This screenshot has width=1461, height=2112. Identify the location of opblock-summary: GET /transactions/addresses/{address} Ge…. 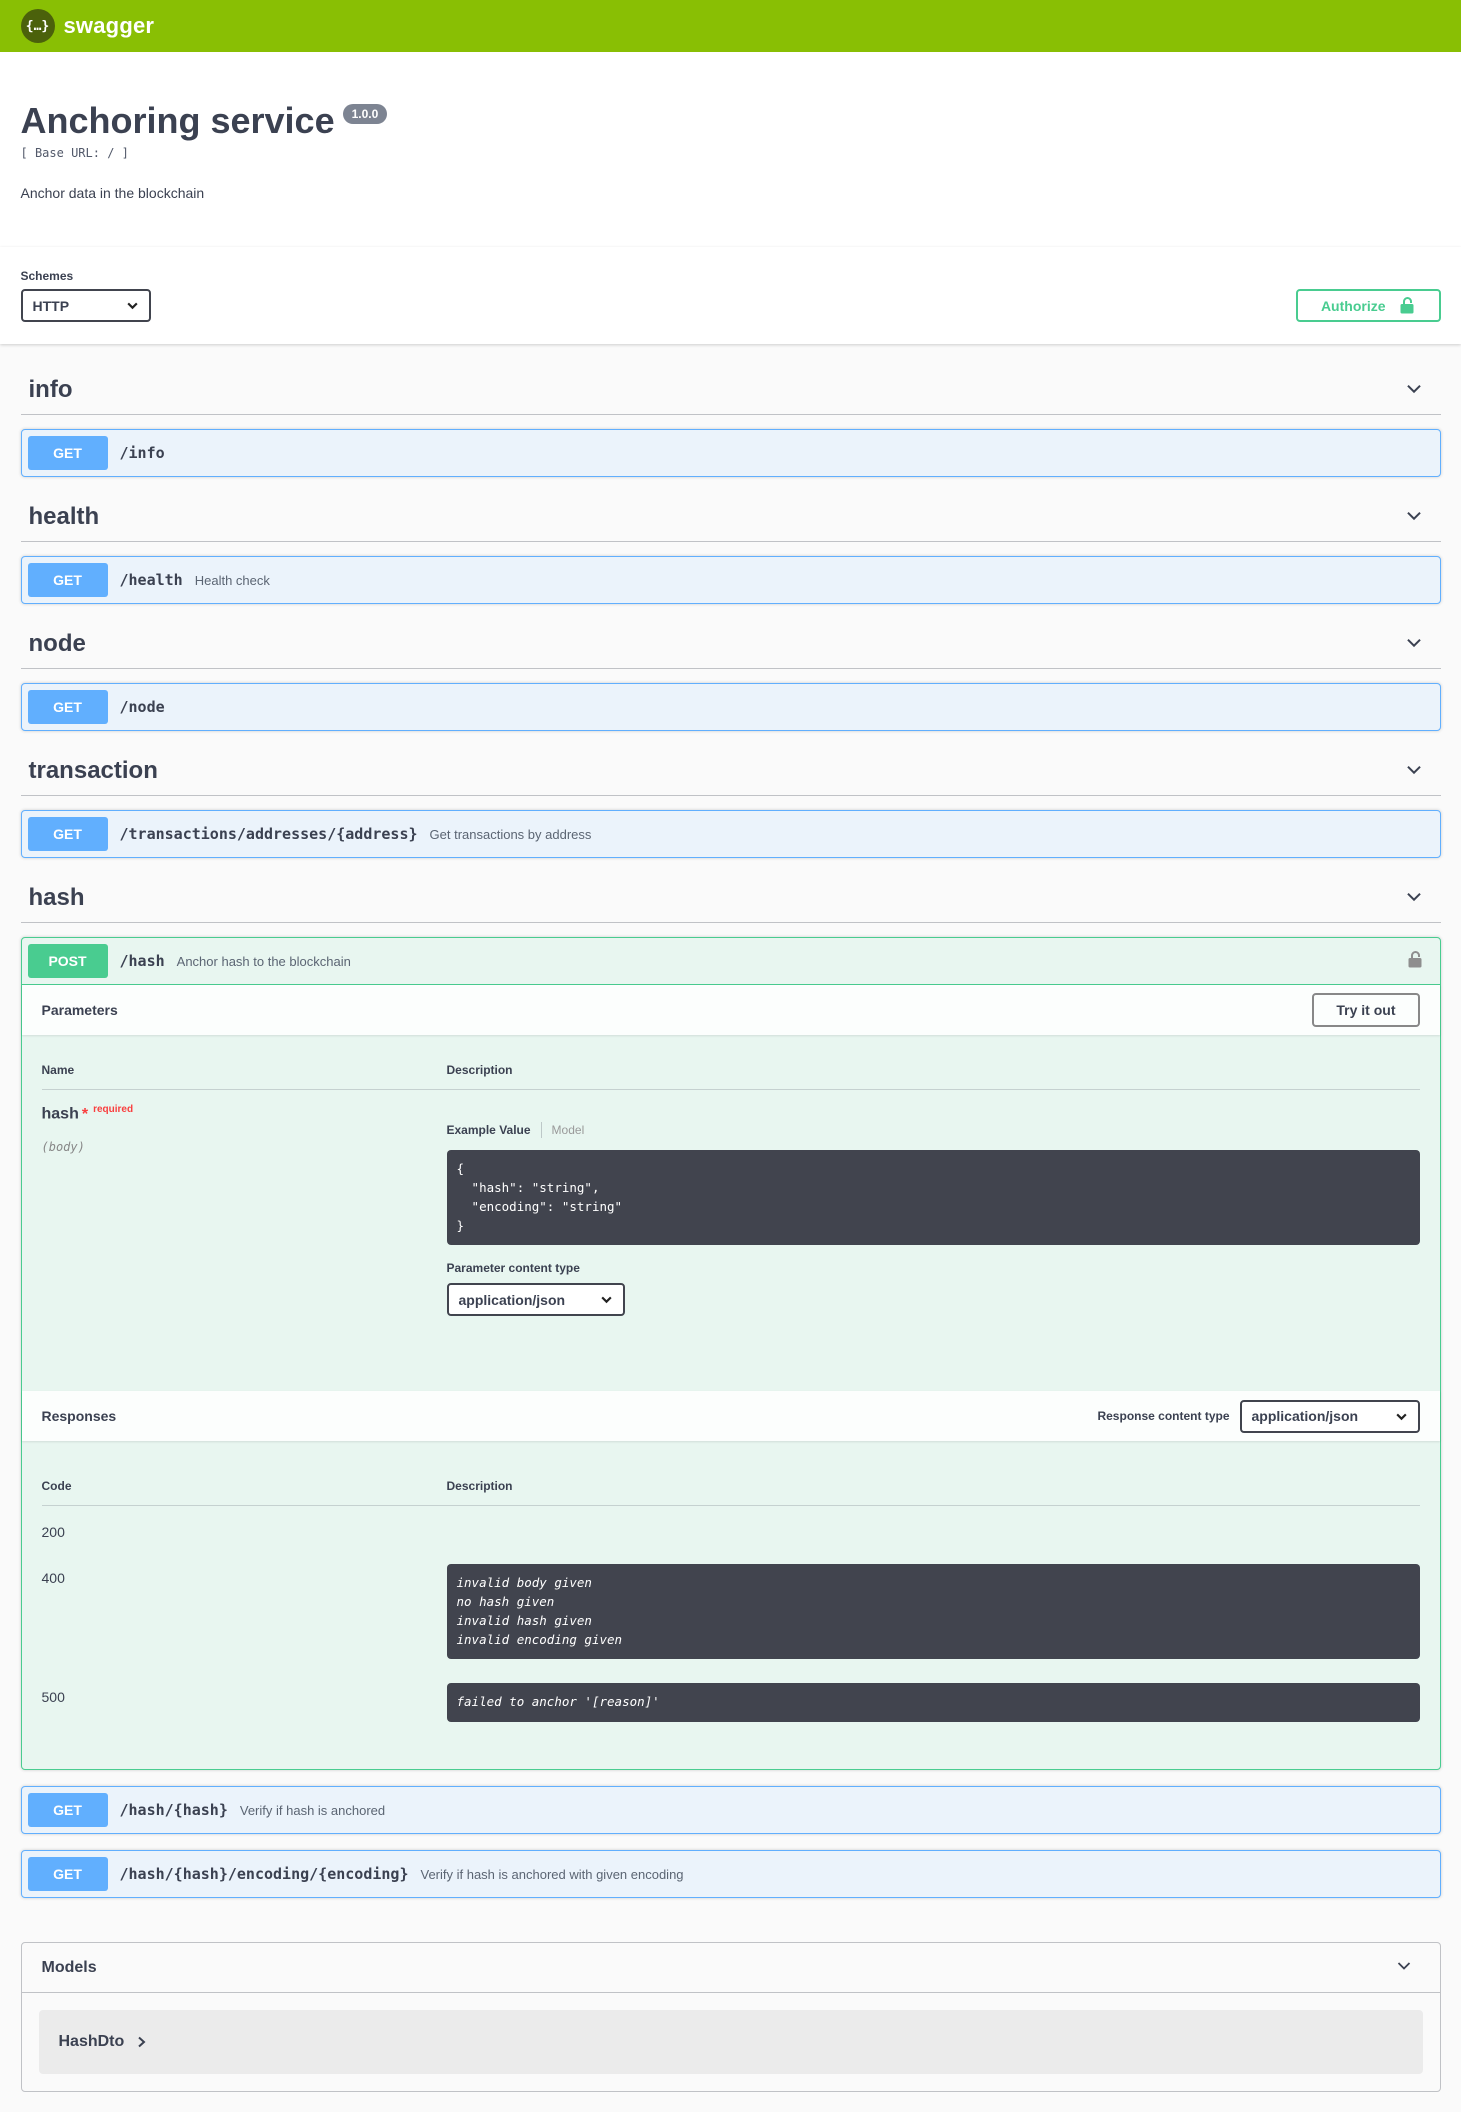
(731, 834).